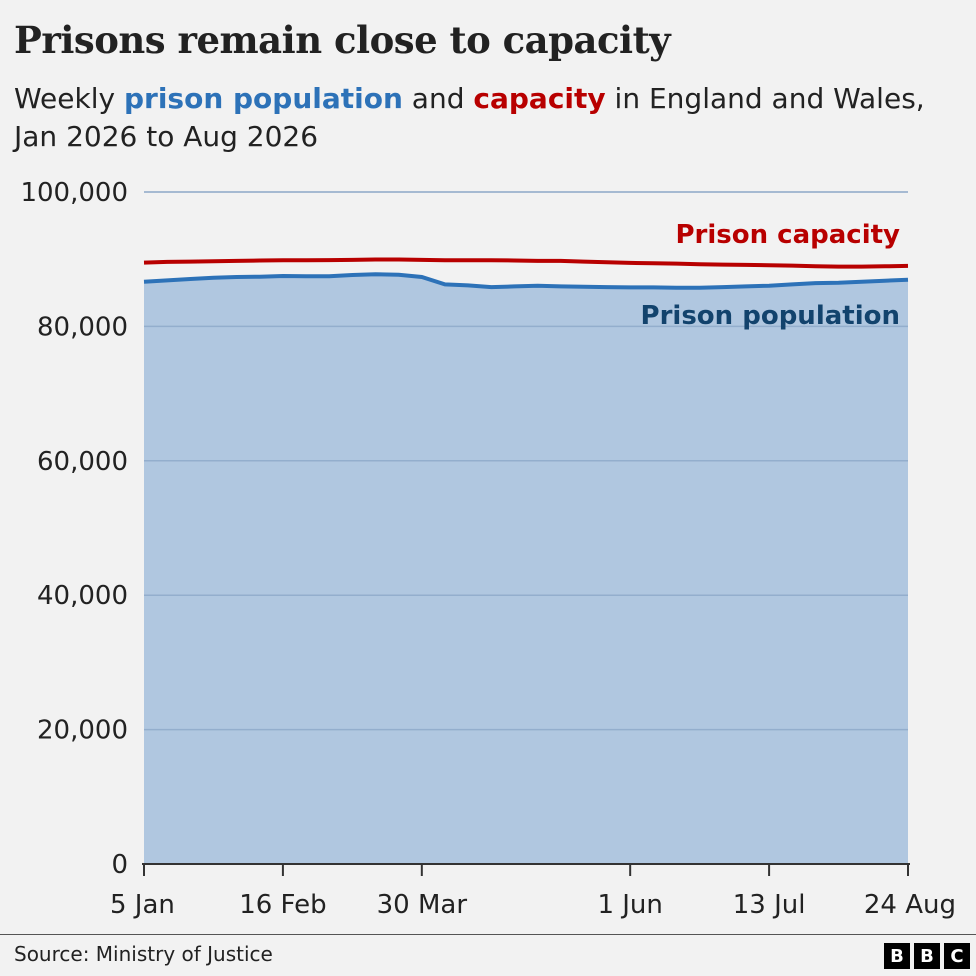  I want to click on x-tick-label: 24 Aug, so click(910, 905).